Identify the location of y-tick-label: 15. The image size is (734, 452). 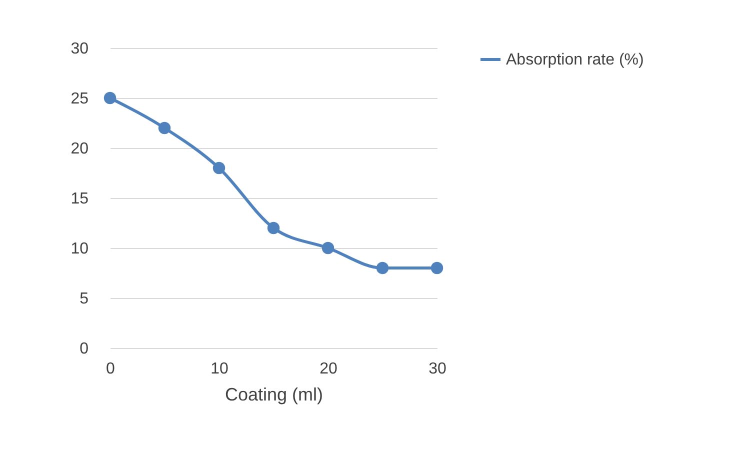
(79, 199).